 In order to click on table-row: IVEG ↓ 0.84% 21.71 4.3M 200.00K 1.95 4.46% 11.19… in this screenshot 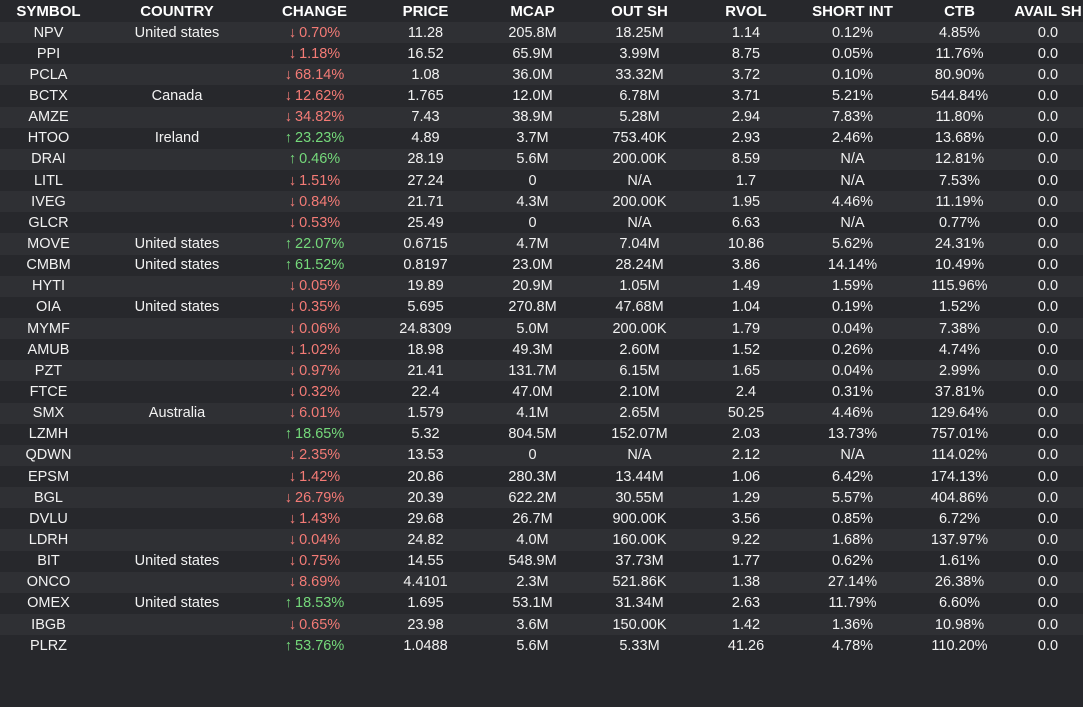, I will do `click(541, 202)`.